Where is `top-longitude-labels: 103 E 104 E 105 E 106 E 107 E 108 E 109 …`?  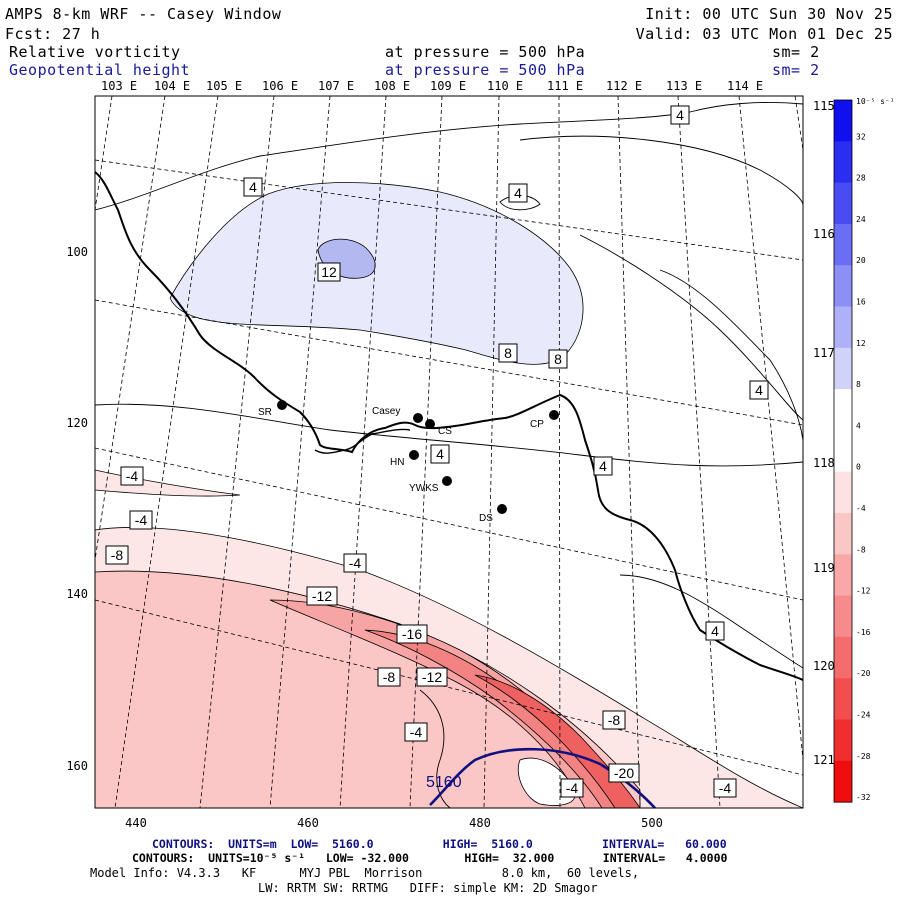
top-longitude-labels: 103 E 104 E 105 E 106 E 107 E 108 E 109 … is located at coordinates (432, 86).